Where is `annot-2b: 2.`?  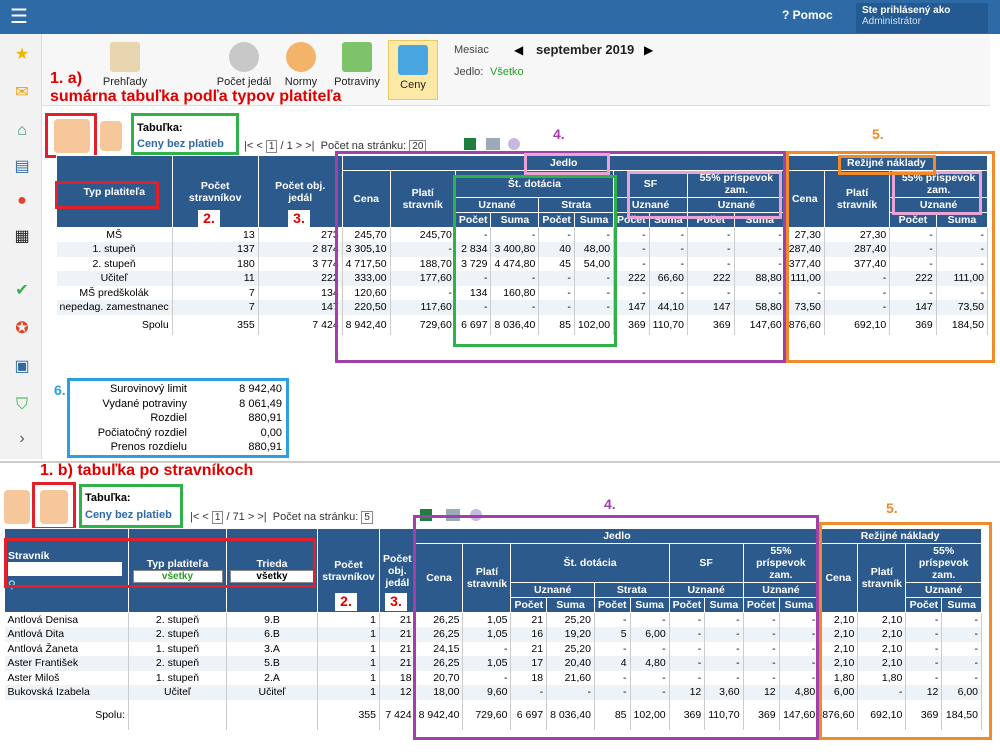
annot-2b: 2. is located at coordinates (346, 602).